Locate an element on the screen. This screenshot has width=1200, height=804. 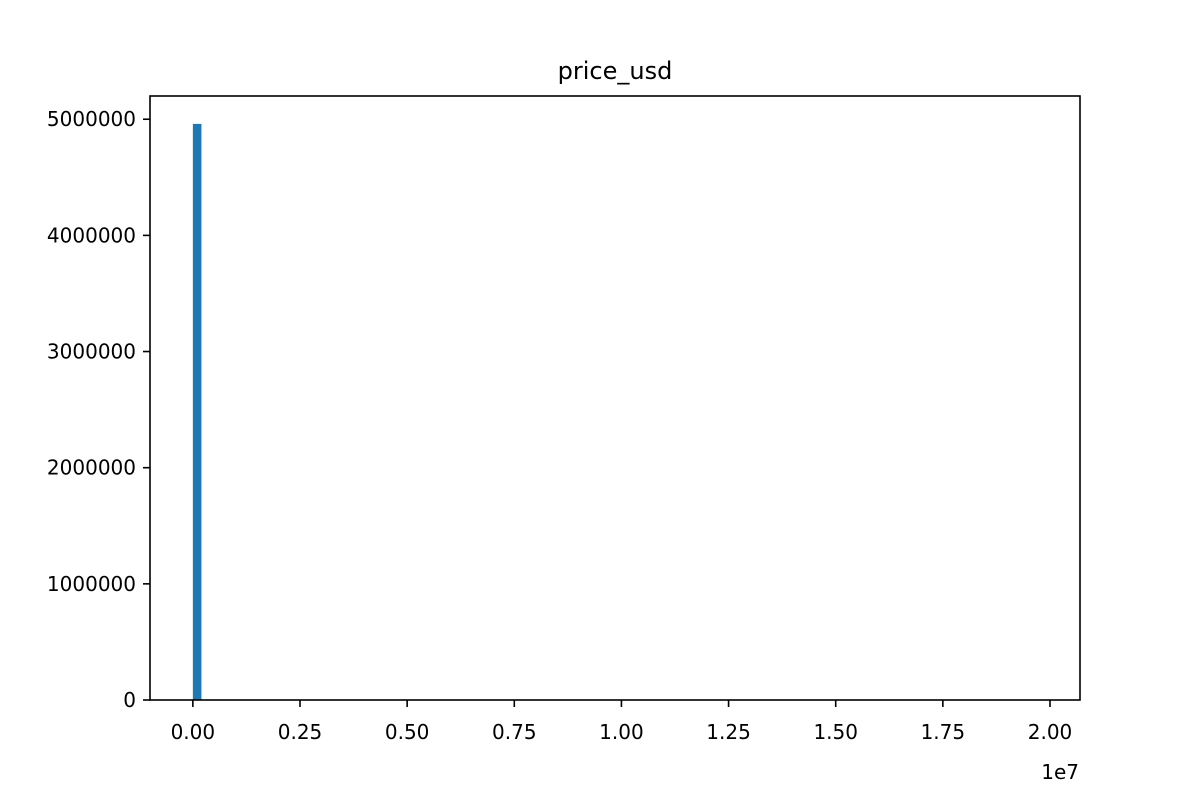
x-axis-offset-label: 1e7 is located at coordinates (1060, 772).